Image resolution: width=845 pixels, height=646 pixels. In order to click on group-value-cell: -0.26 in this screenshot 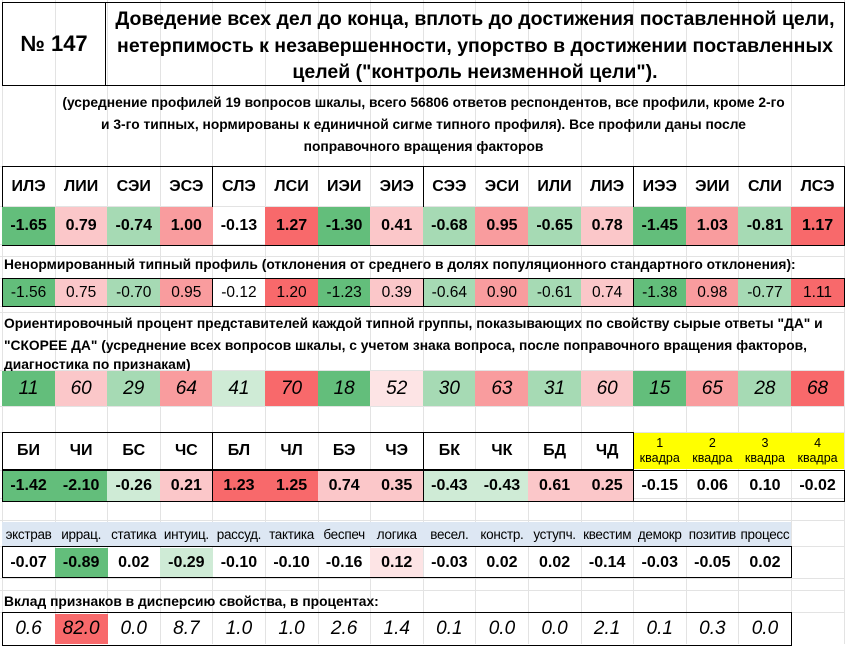, I will do `click(134, 486)`.